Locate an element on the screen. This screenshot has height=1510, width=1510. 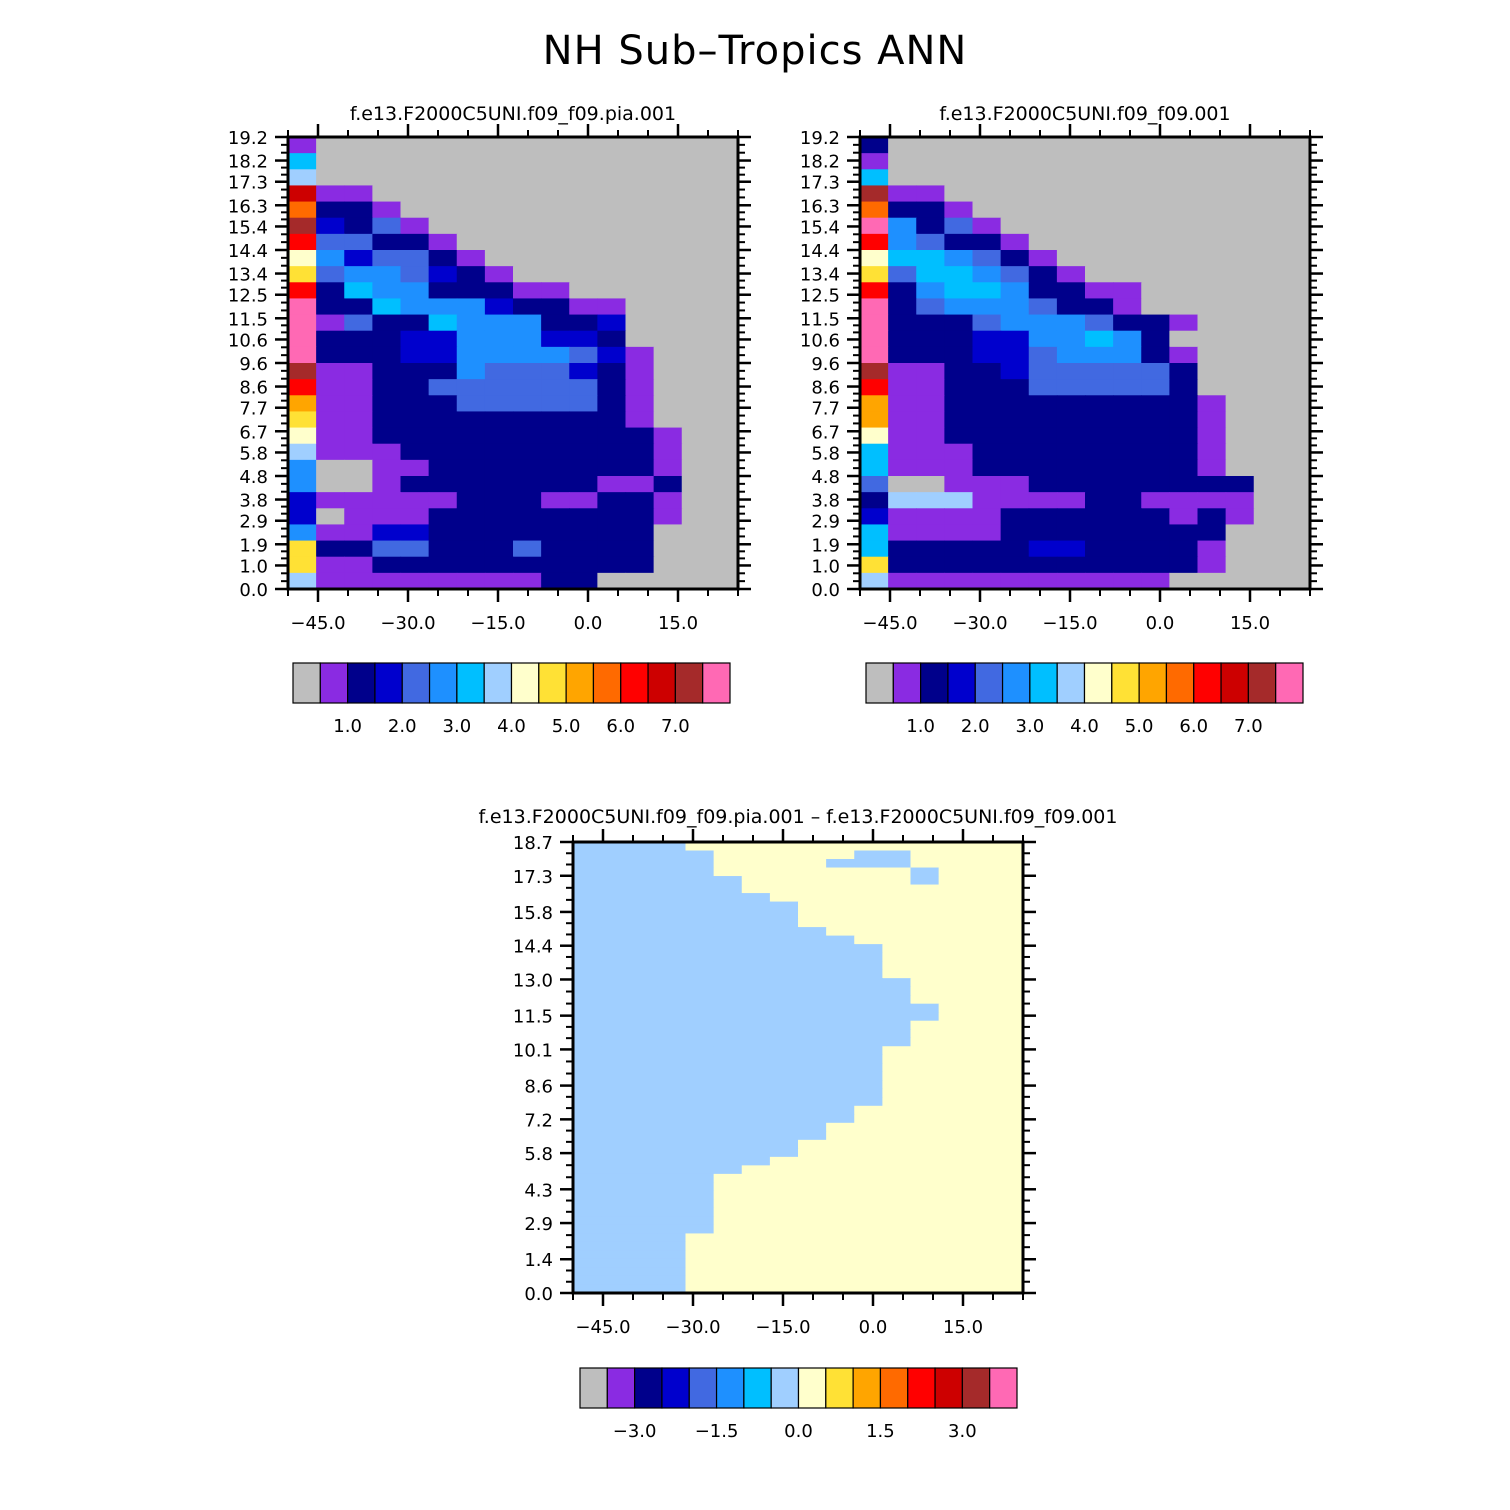
colorbar-label: 6.0 is located at coordinates (1193, 726).